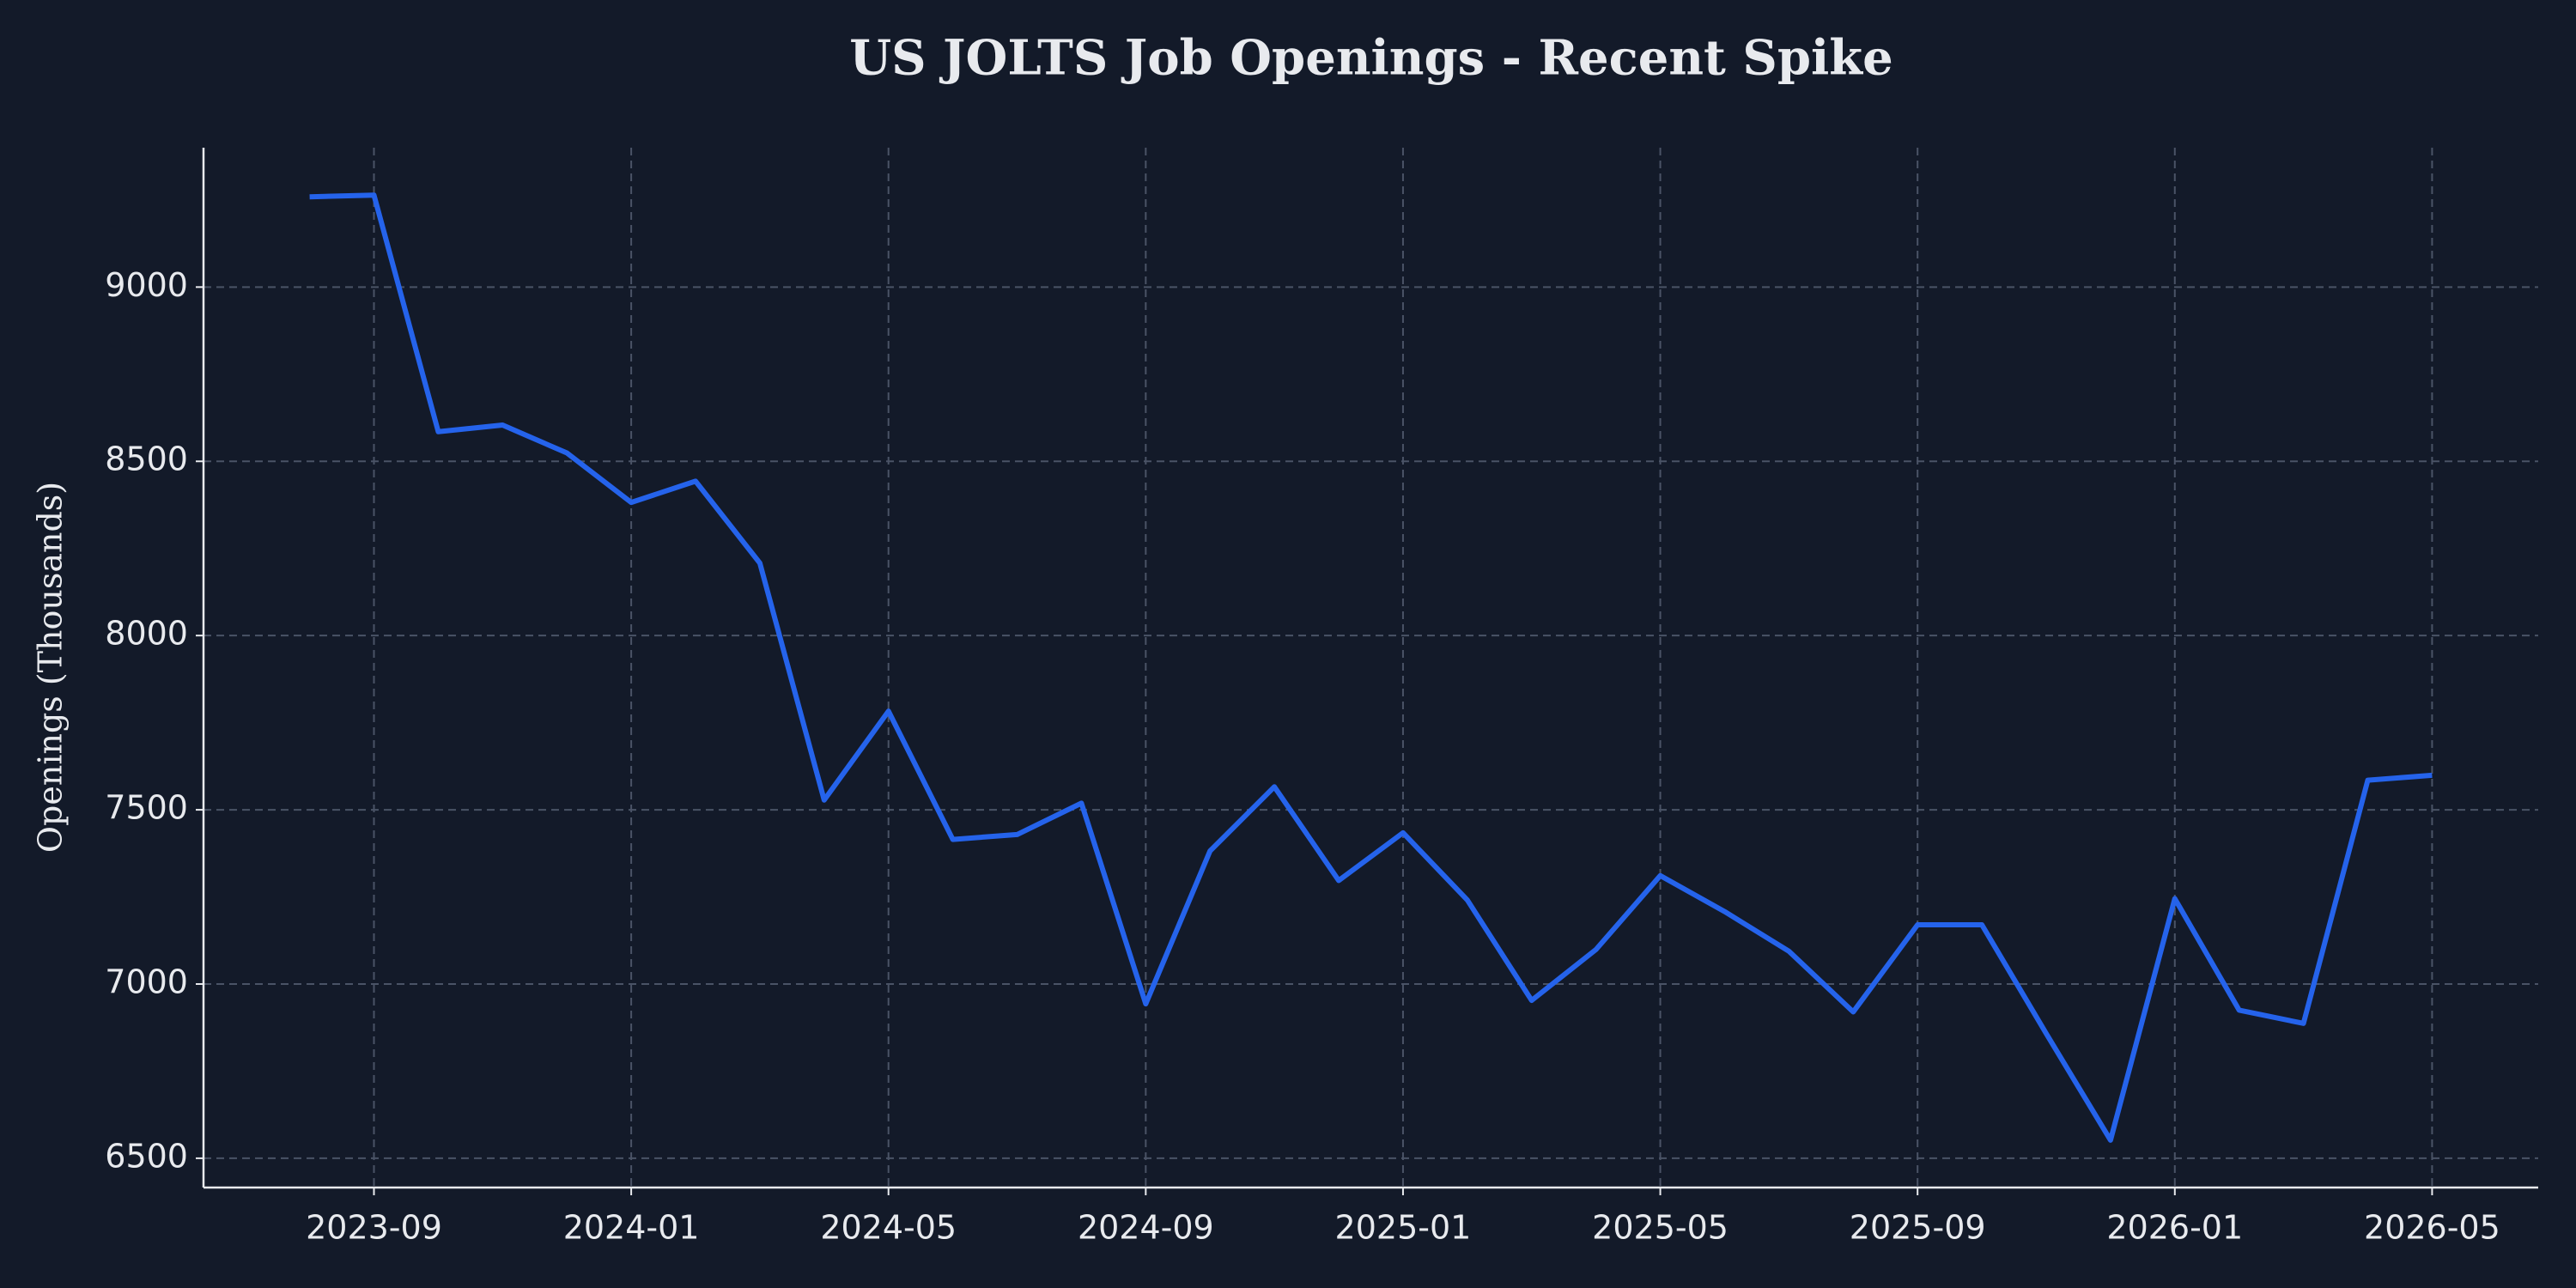 The height and width of the screenshot is (1288, 2576). I want to click on x-tick-label: 2025-05, so click(1660, 1228).